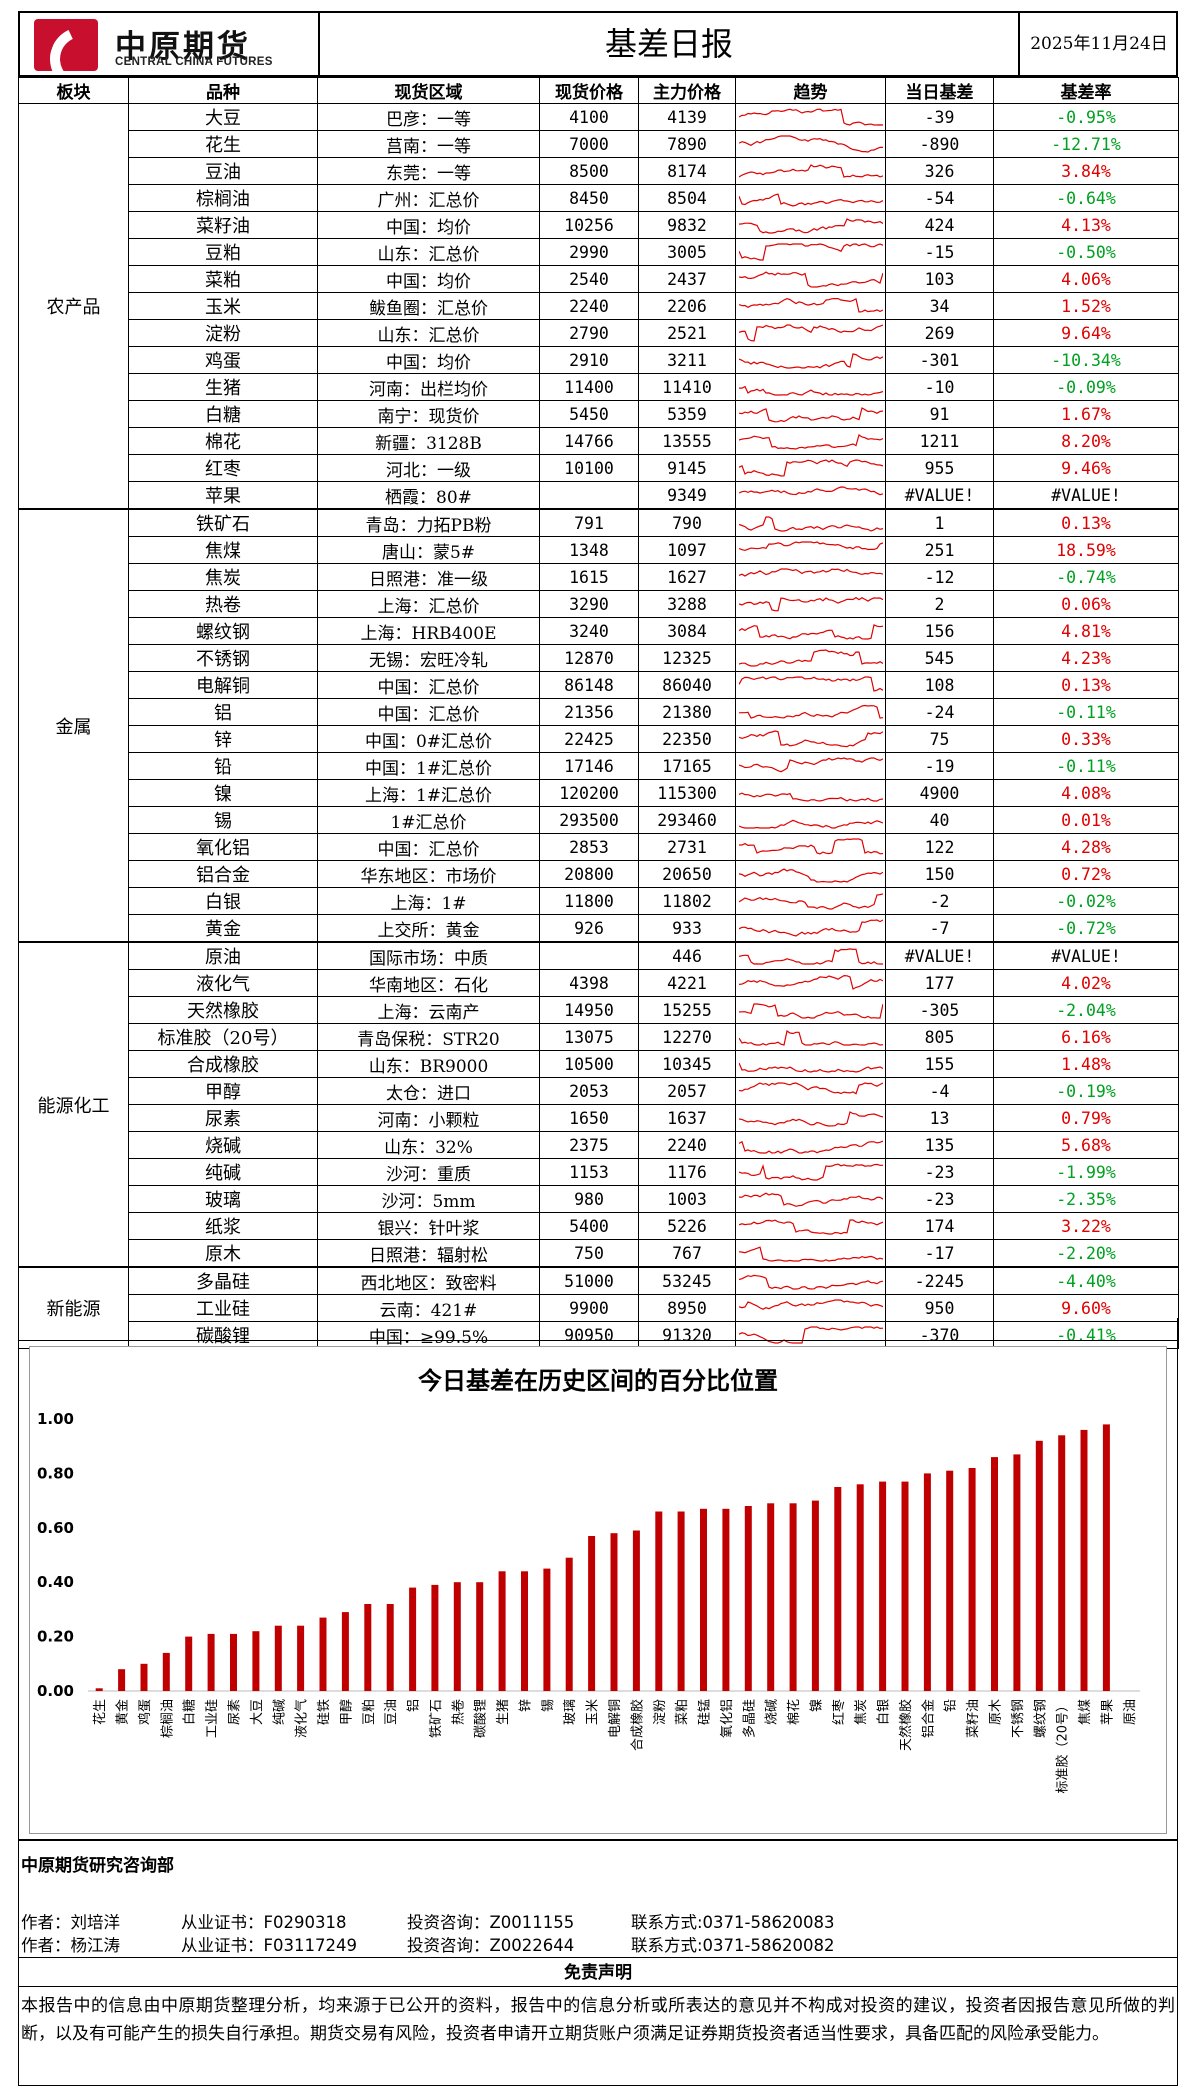 This screenshot has width=1189, height=2097. I want to click on spot-price-cell: 2375, so click(589, 1145).